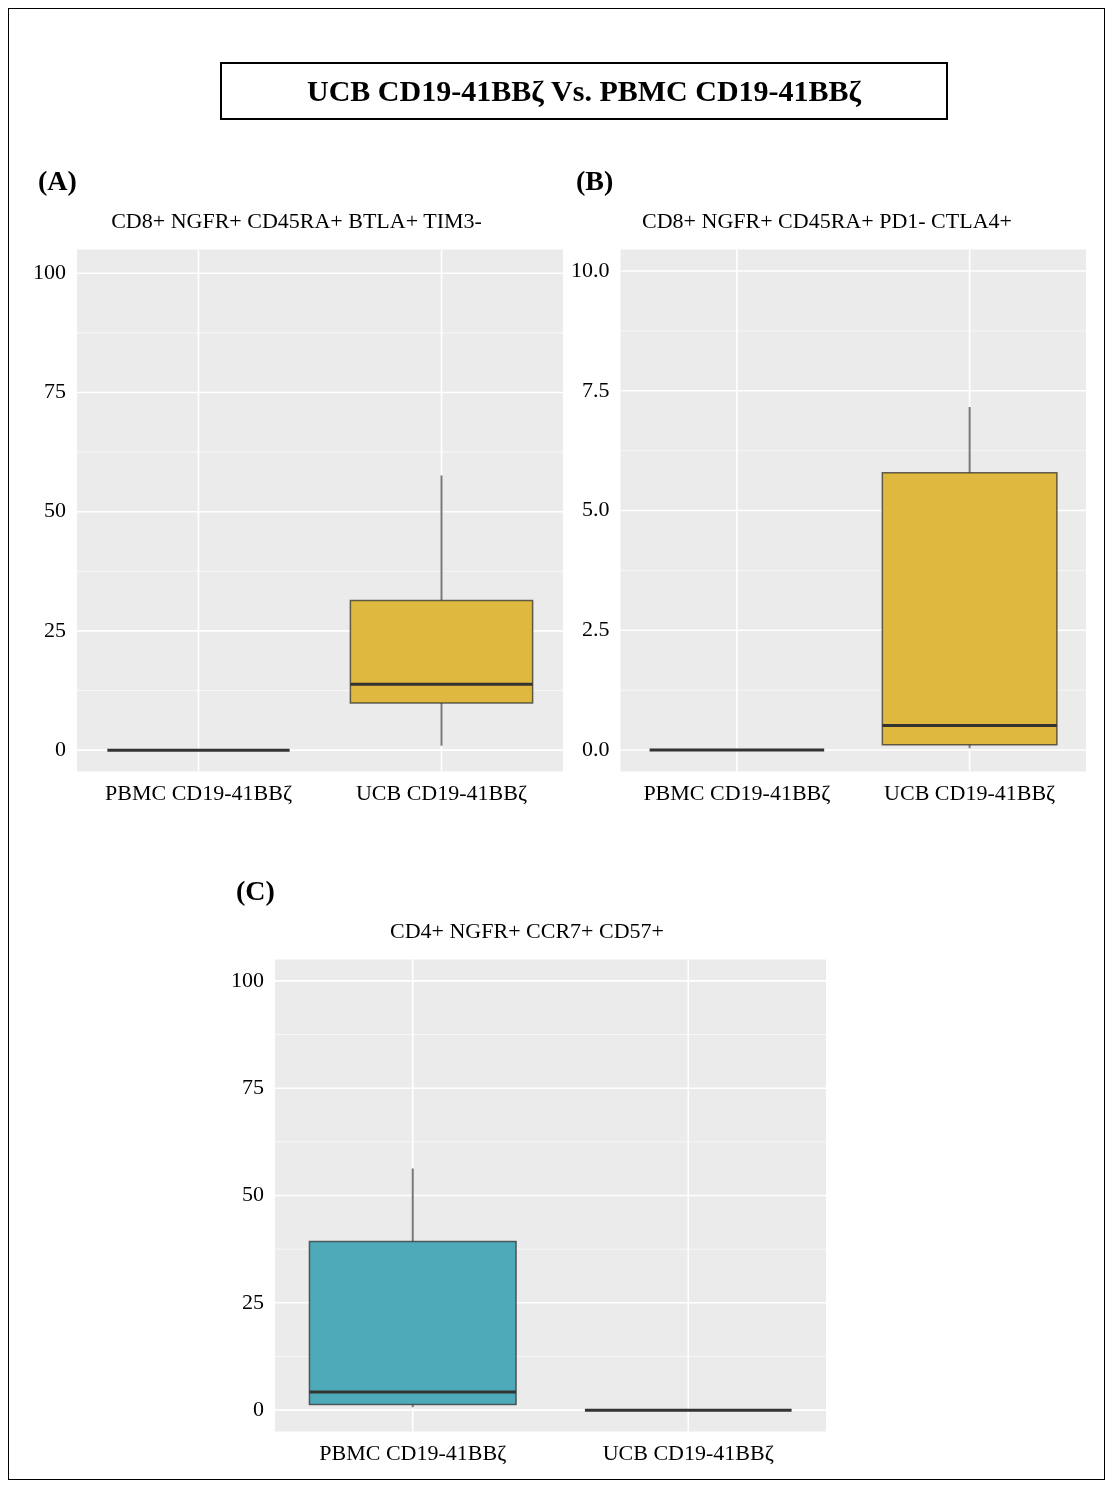 The height and width of the screenshot is (1488, 1113). What do you see at coordinates (527, 930) in the screenshot?
I see `chart-title: CD4+ NGFR+ CCR7+ CD57+` at bounding box center [527, 930].